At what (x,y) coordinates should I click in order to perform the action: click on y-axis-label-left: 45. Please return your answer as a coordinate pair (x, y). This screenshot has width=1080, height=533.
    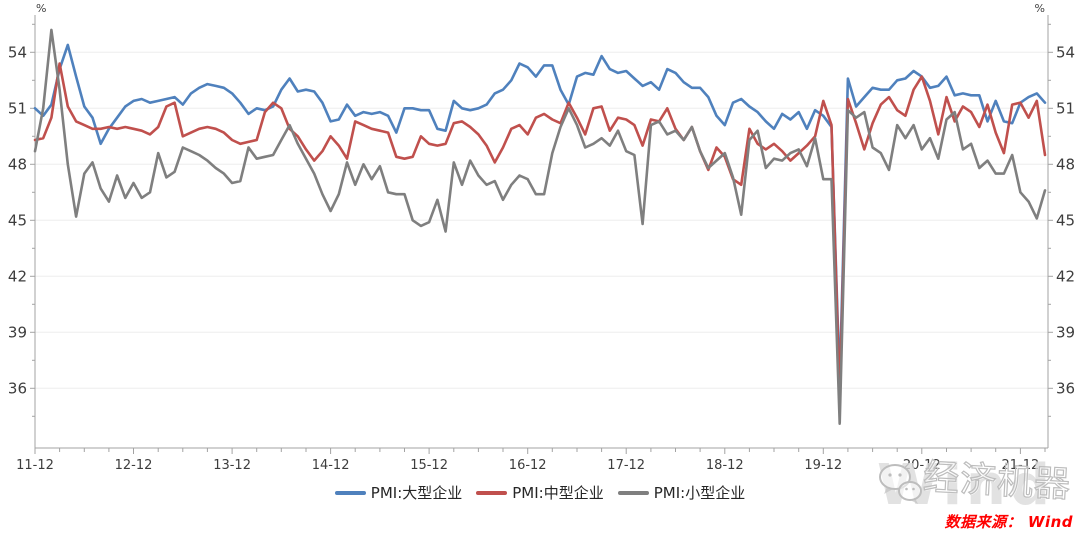
    Looking at the image, I should click on (17, 220).